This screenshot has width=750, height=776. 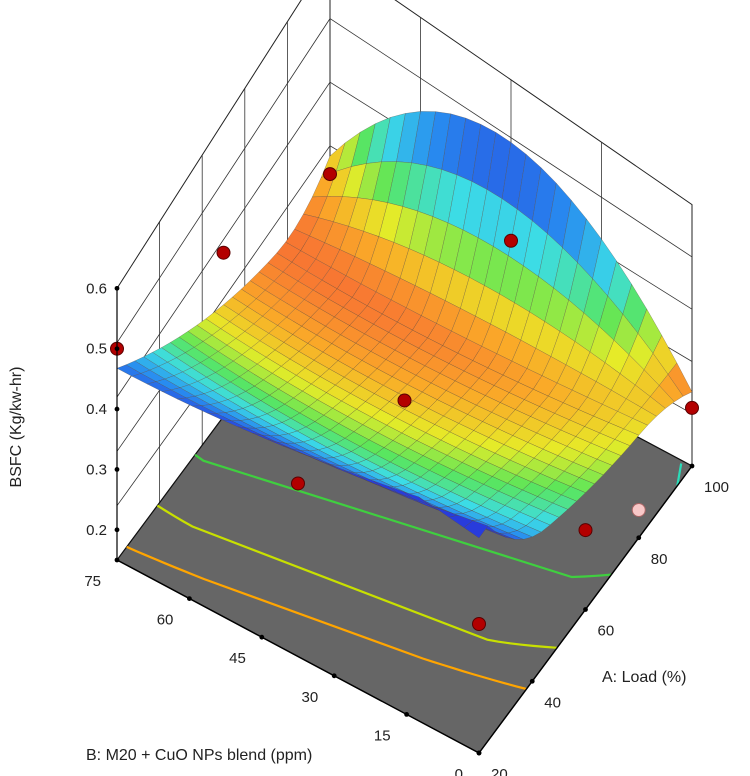 I want to click on surface-patch, so click(x=476, y=529).